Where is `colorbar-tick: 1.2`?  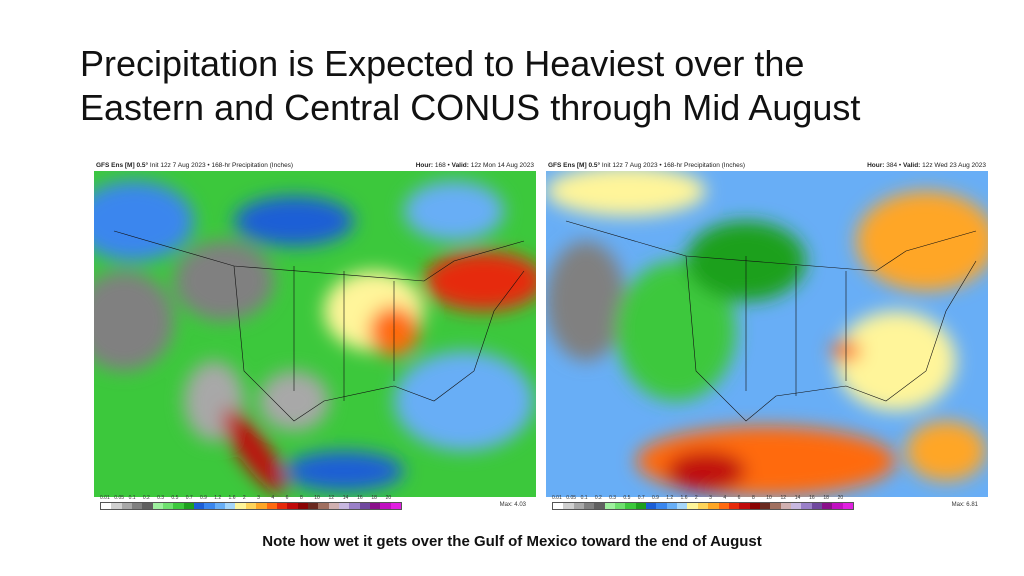
colorbar-tick: 1.2 is located at coordinates (218, 498).